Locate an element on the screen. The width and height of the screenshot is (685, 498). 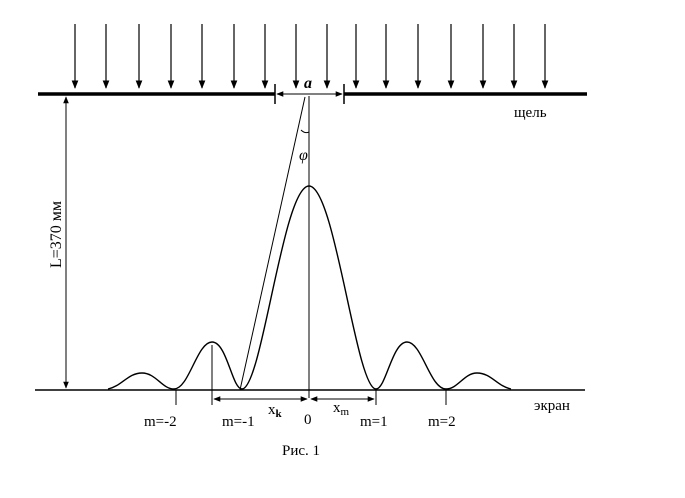
incident-light-arrows is located at coordinates (310, 56).